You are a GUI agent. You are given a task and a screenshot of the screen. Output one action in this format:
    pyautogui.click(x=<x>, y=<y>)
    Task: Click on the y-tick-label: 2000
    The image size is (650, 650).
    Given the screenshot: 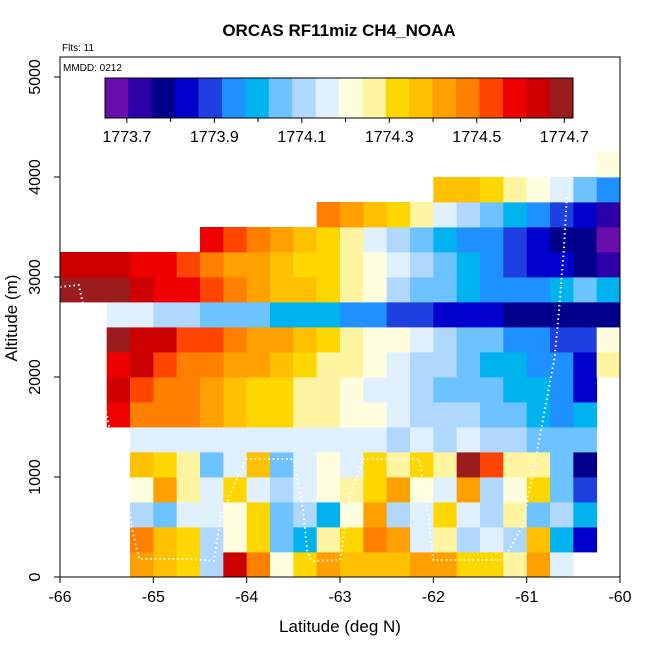 What is the action you would take?
    pyautogui.click(x=35, y=377)
    